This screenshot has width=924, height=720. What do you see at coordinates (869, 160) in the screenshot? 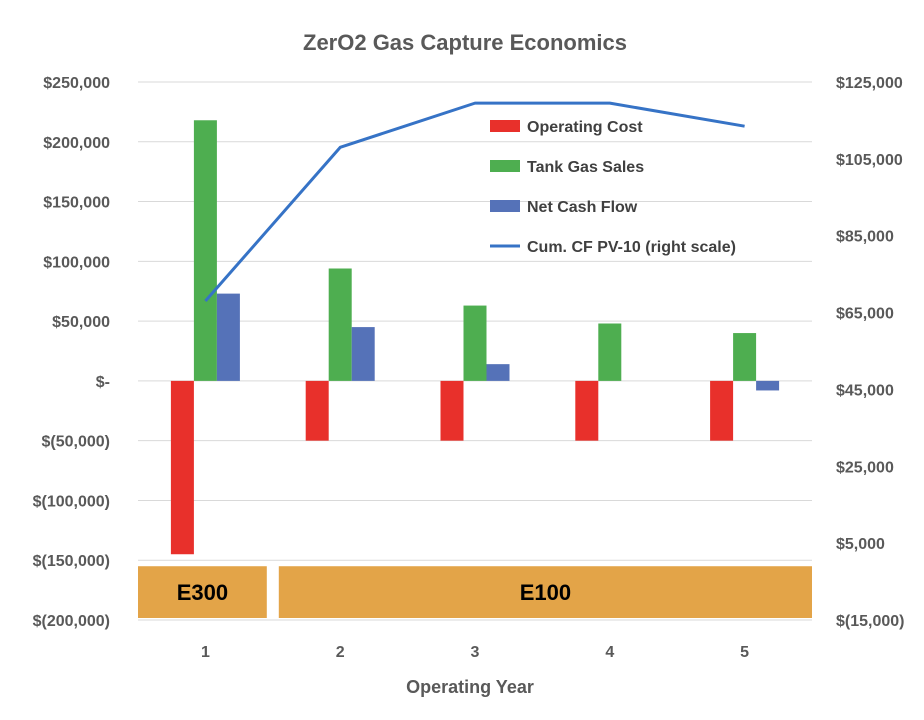
I see `y2-tick-label: $105,000` at bounding box center [869, 160].